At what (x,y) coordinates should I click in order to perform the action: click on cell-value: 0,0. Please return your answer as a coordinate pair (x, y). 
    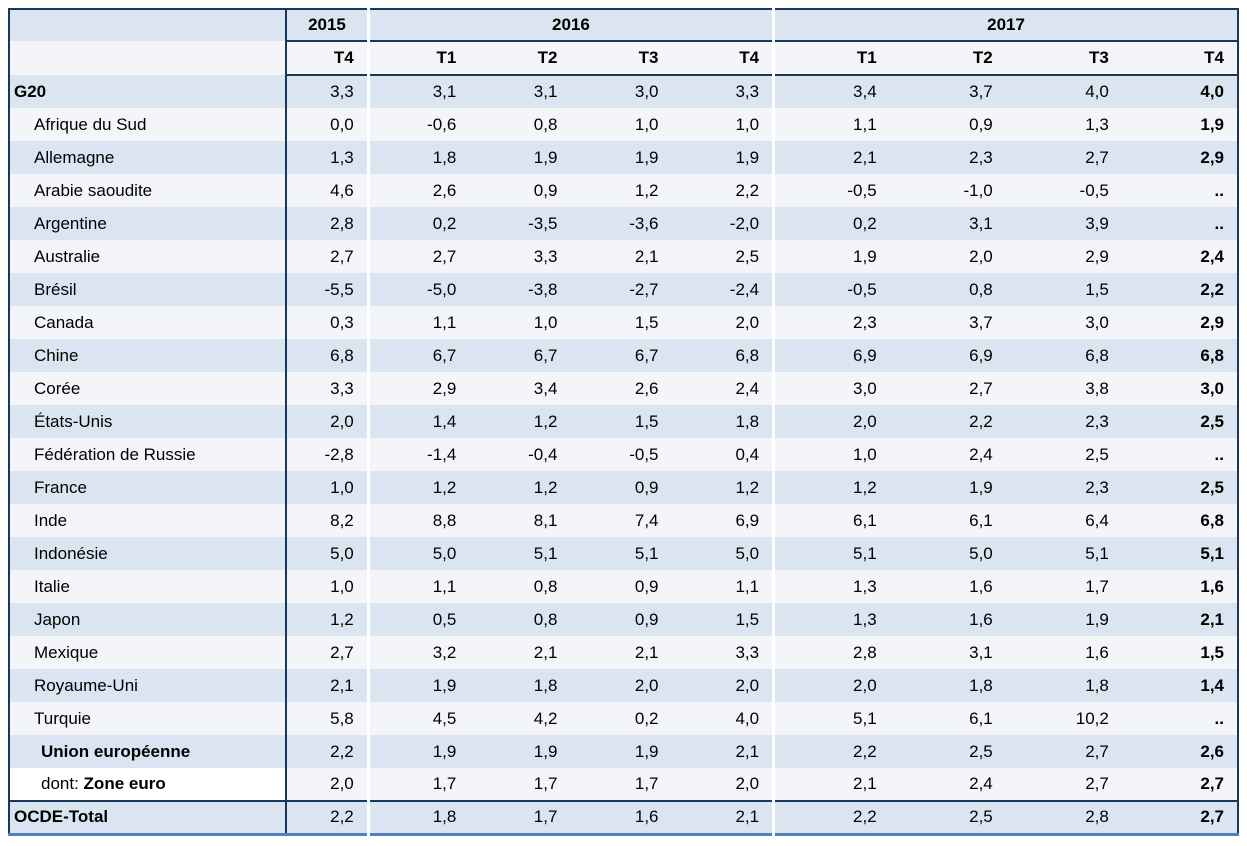
    Looking at the image, I should click on (327, 124).